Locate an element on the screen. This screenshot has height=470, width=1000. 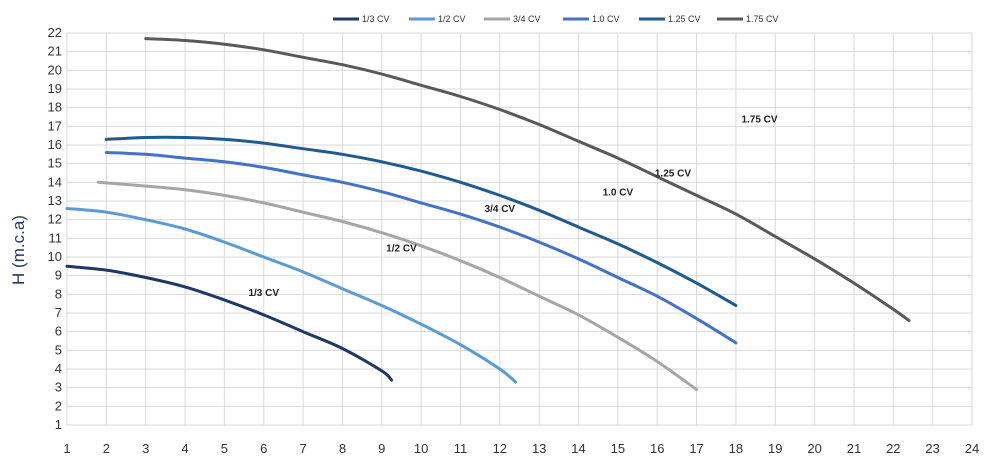
legend-label: 1.0 CV is located at coordinates (606, 19).